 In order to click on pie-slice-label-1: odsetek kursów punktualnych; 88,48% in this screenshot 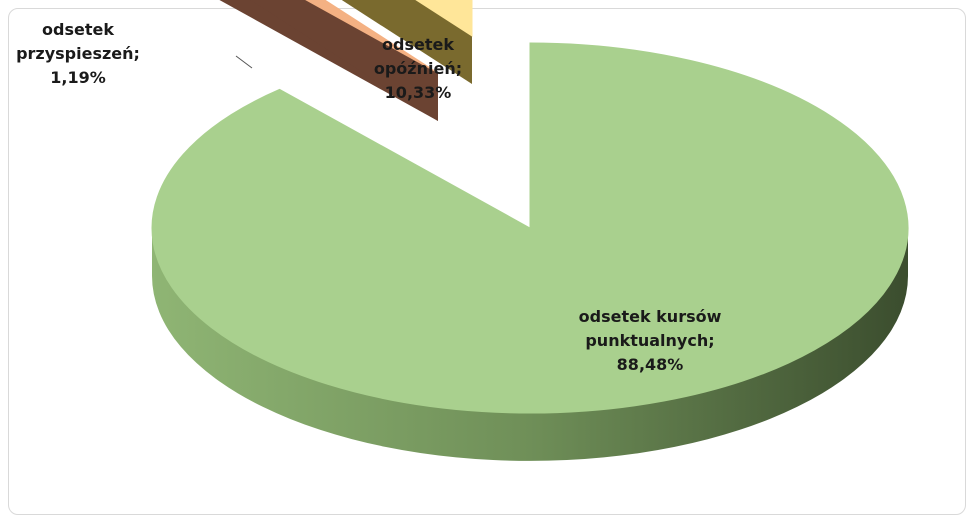, I will do `click(650, 340)`.